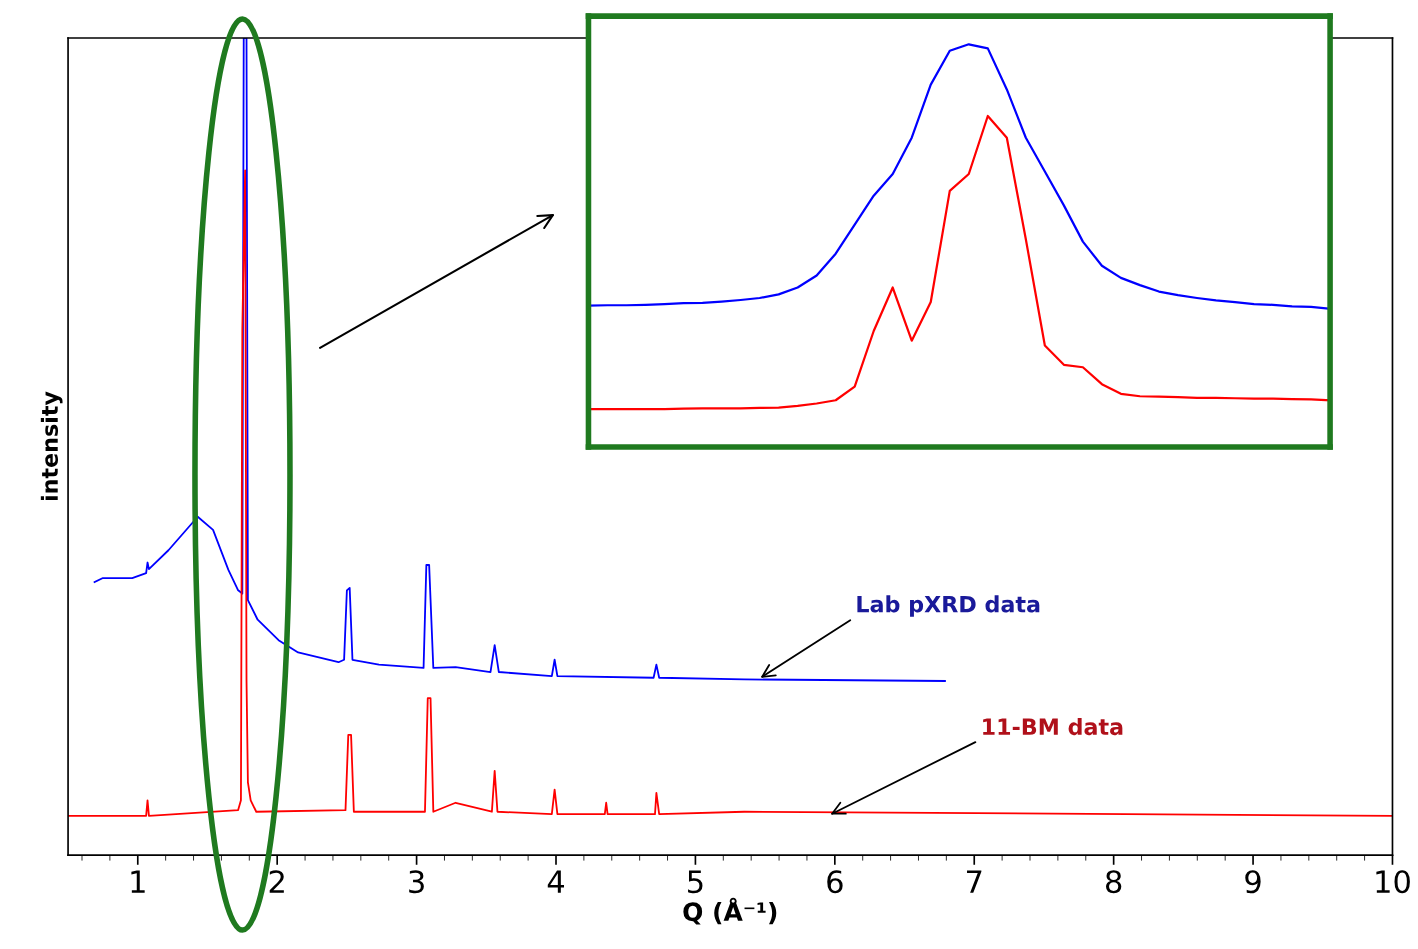 This screenshot has height=949, width=1418. I want to click on x-tick-label: 10, so click(1393, 882).